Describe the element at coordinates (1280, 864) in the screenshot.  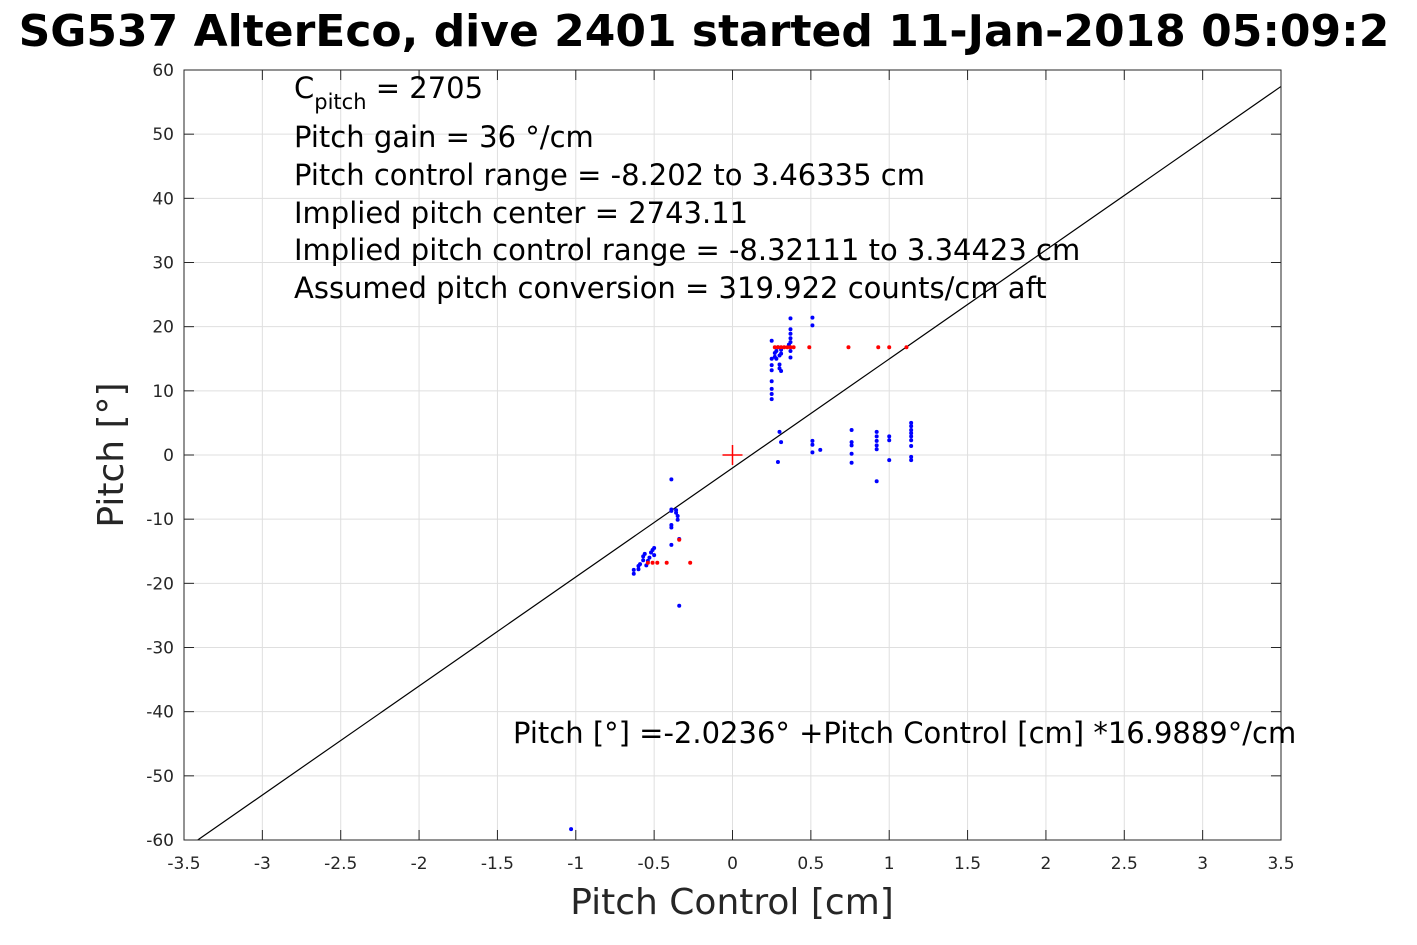
I see `x-tick-label: 3.5` at that location.